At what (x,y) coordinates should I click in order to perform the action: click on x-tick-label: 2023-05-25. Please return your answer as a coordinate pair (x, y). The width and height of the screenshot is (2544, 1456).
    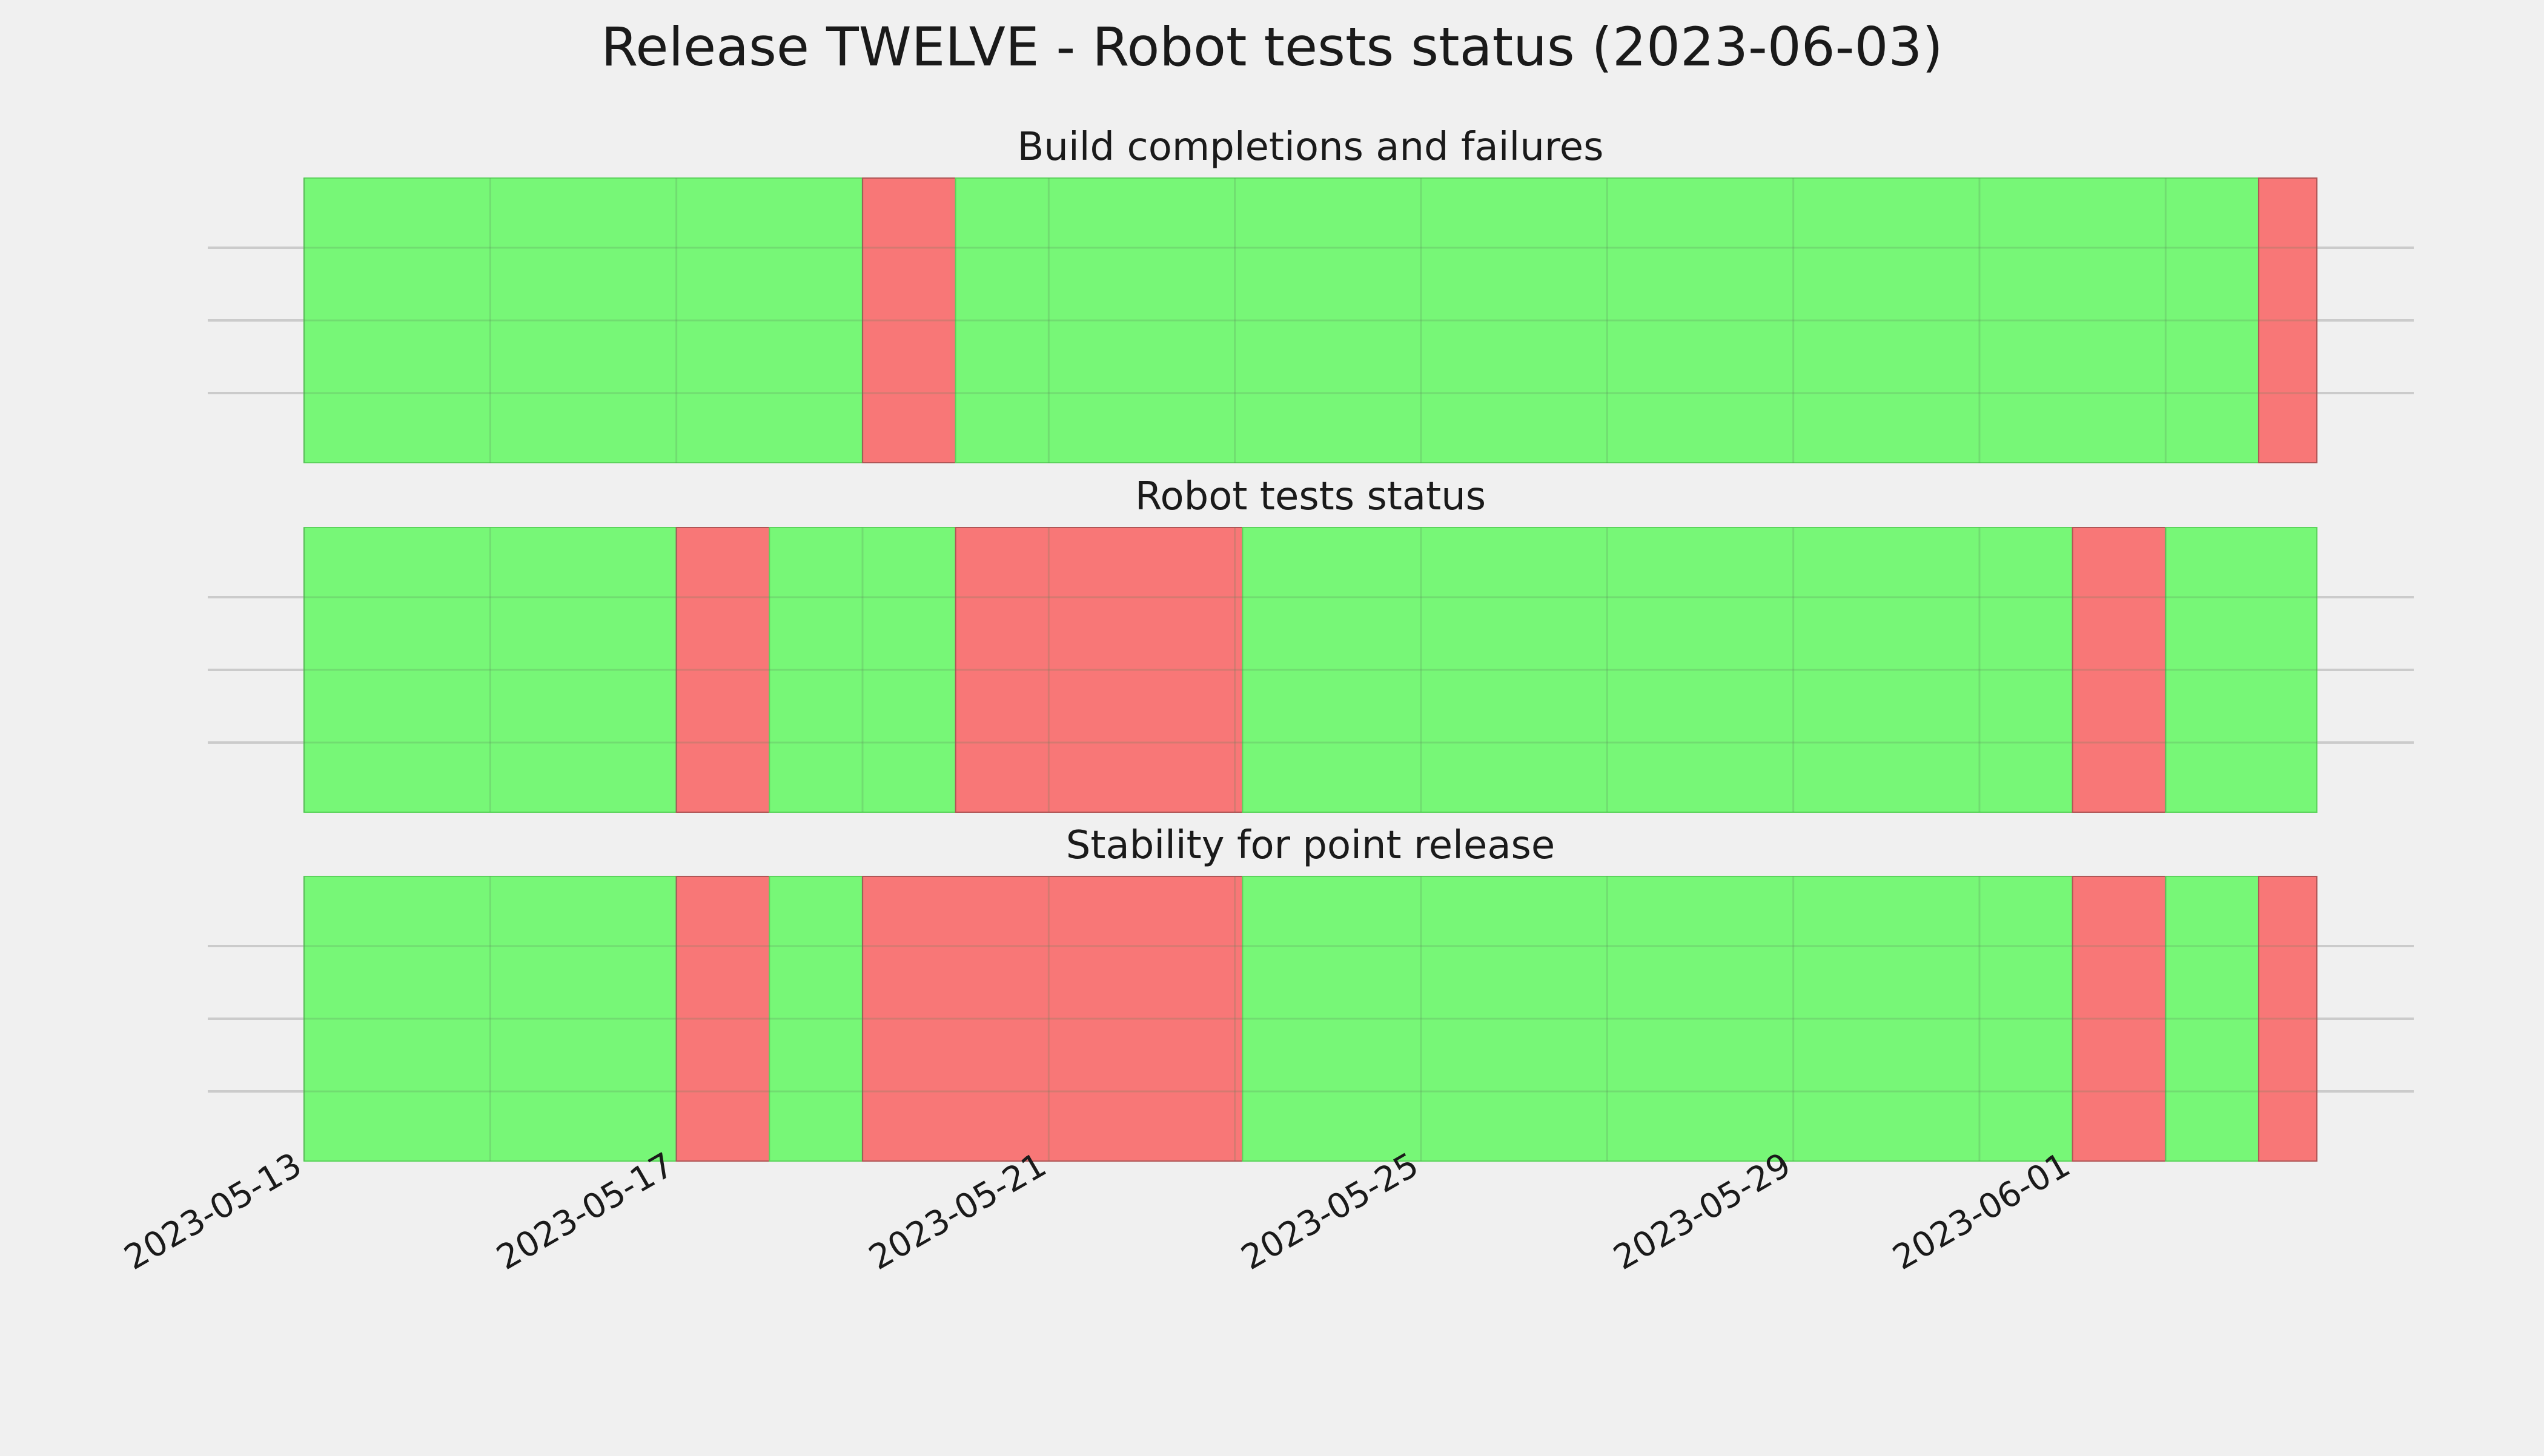
    Looking at the image, I should click on (1330, 1211).